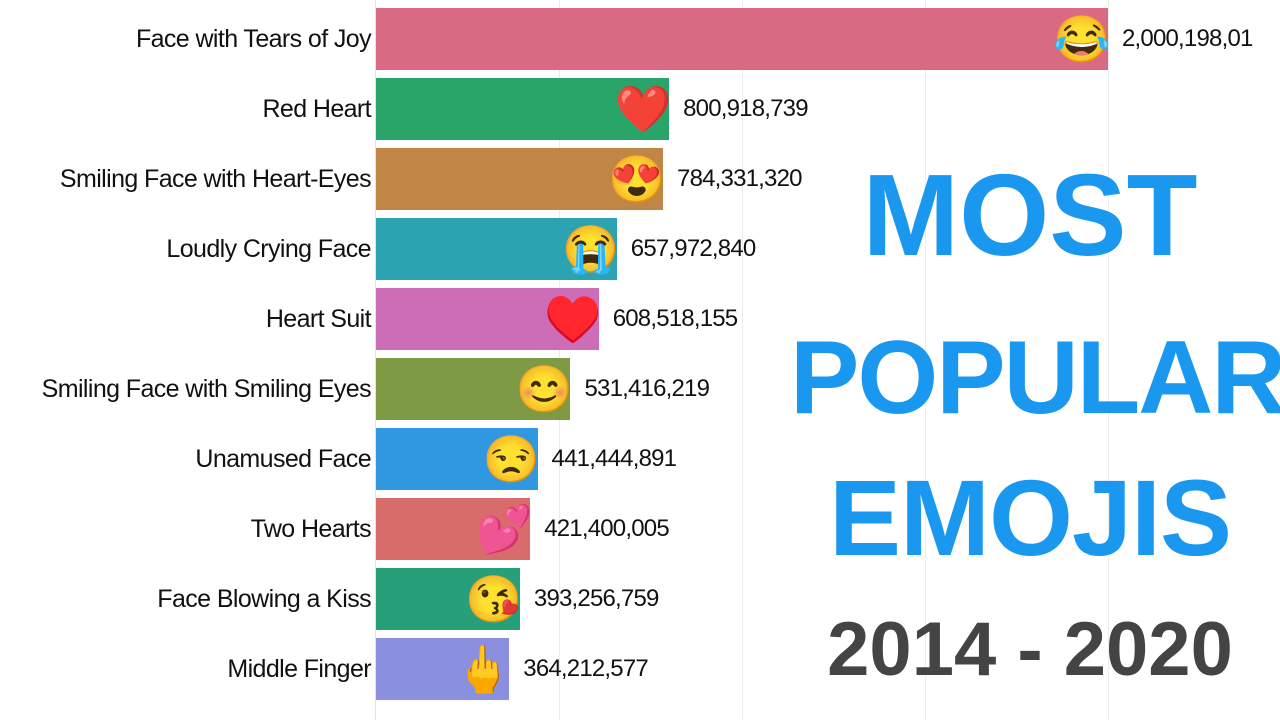 The width and height of the screenshot is (1280, 720). Describe the element at coordinates (596, 598) in the screenshot. I see `value-label: 393,256,759` at that location.